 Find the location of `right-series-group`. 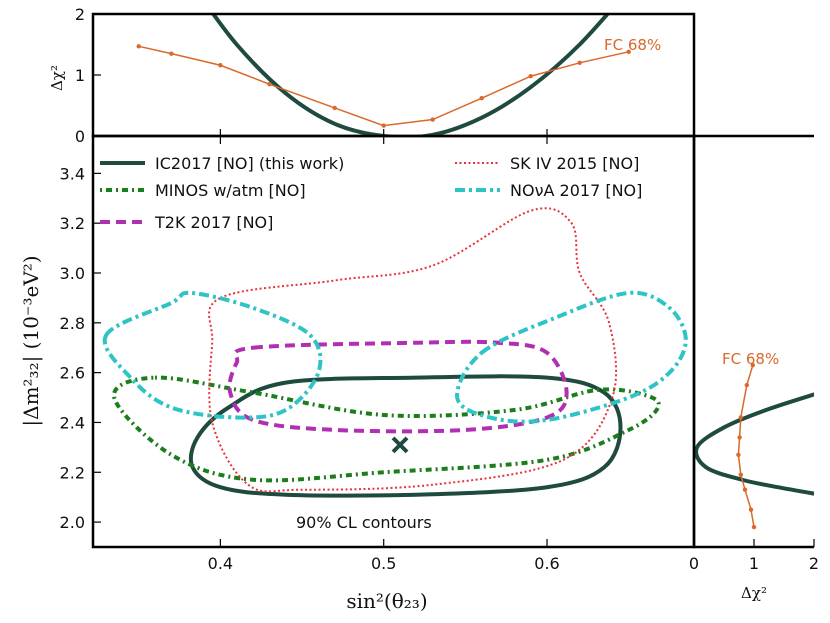

right-series-group is located at coordinates (754, 446).